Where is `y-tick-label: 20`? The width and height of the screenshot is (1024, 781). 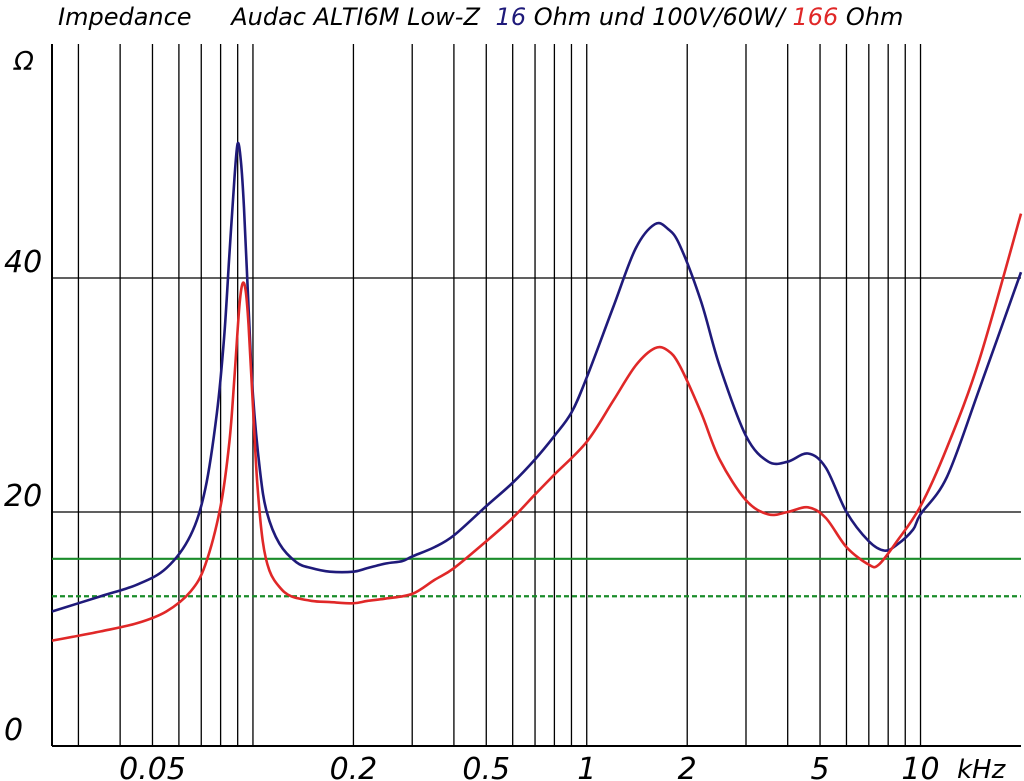 y-tick-label: 20 is located at coordinates (23, 496).